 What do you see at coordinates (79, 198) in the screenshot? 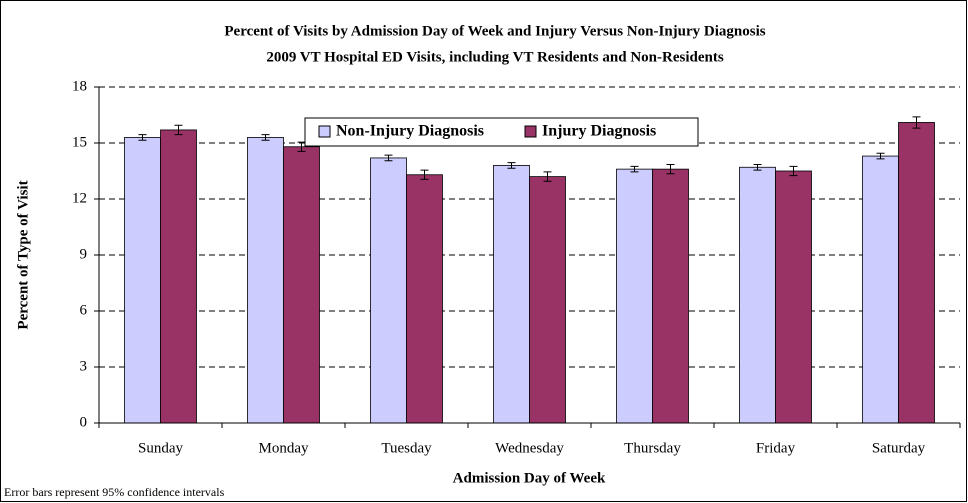
I see `y-tick-label: 12` at bounding box center [79, 198].